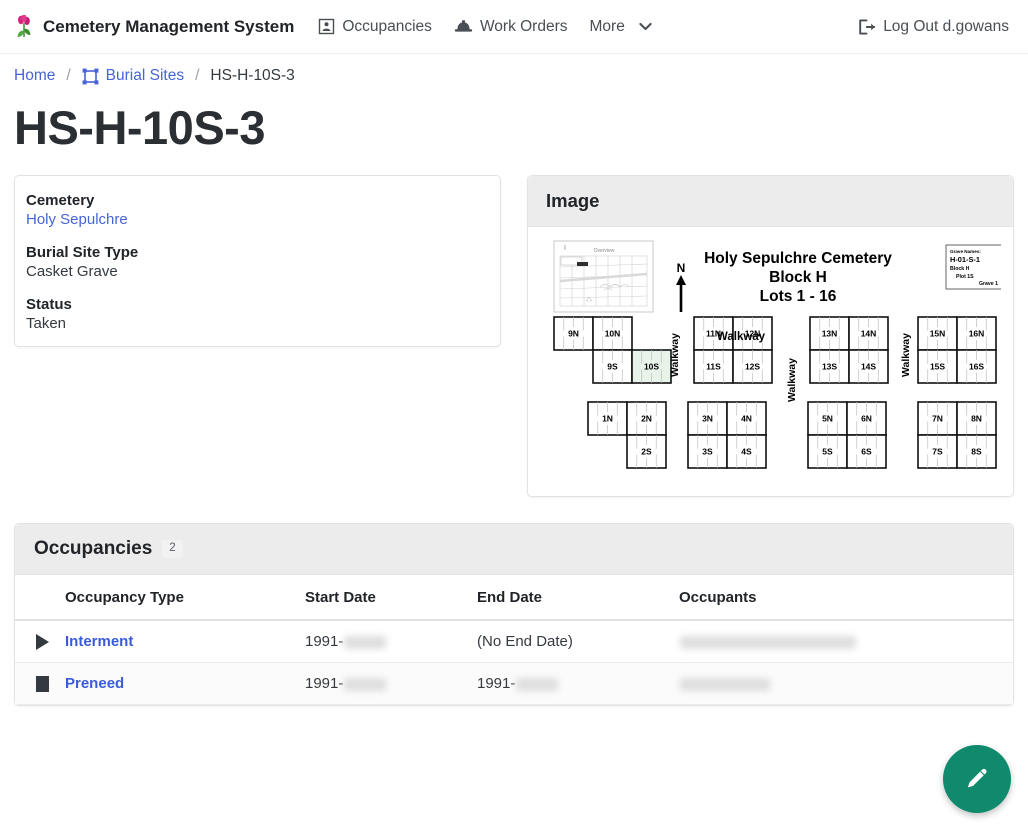 The width and height of the screenshot is (1028, 830). What do you see at coordinates (82, 253) in the screenshot?
I see `field-label-burial-site-type: Burial Site Type` at bounding box center [82, 253].